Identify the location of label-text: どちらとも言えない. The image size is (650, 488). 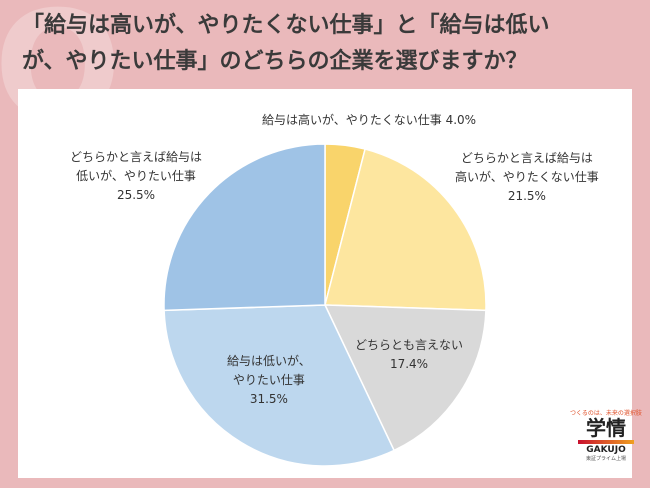
(409, 345).